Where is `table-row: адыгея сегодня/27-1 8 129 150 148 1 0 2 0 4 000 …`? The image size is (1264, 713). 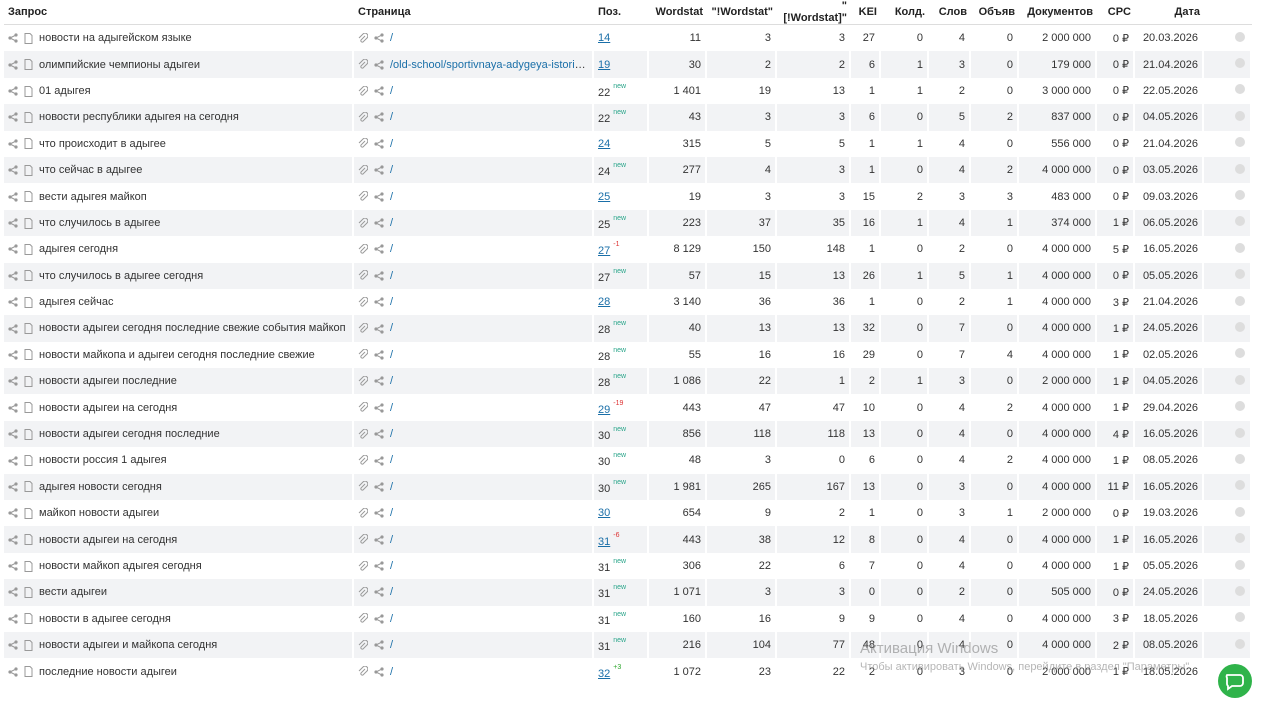 table-row: адыгея сегодня/27-1 8 129 150 148 1 0 2 0 4 000 … is located at coordinates (628, 249).